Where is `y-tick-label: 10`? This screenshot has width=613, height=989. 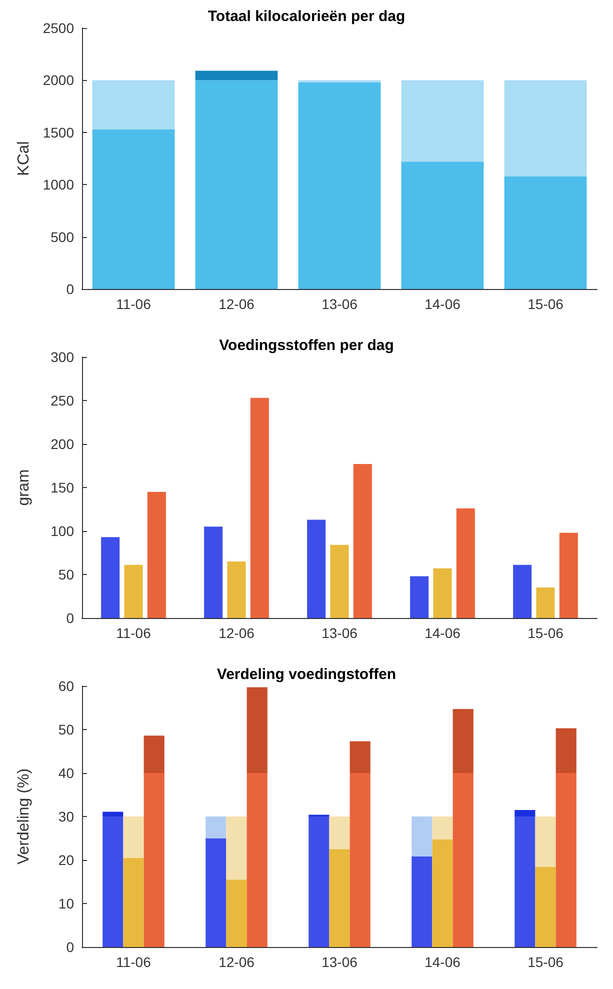 y-tick-label: 10 is located at coordinates (66, 904).